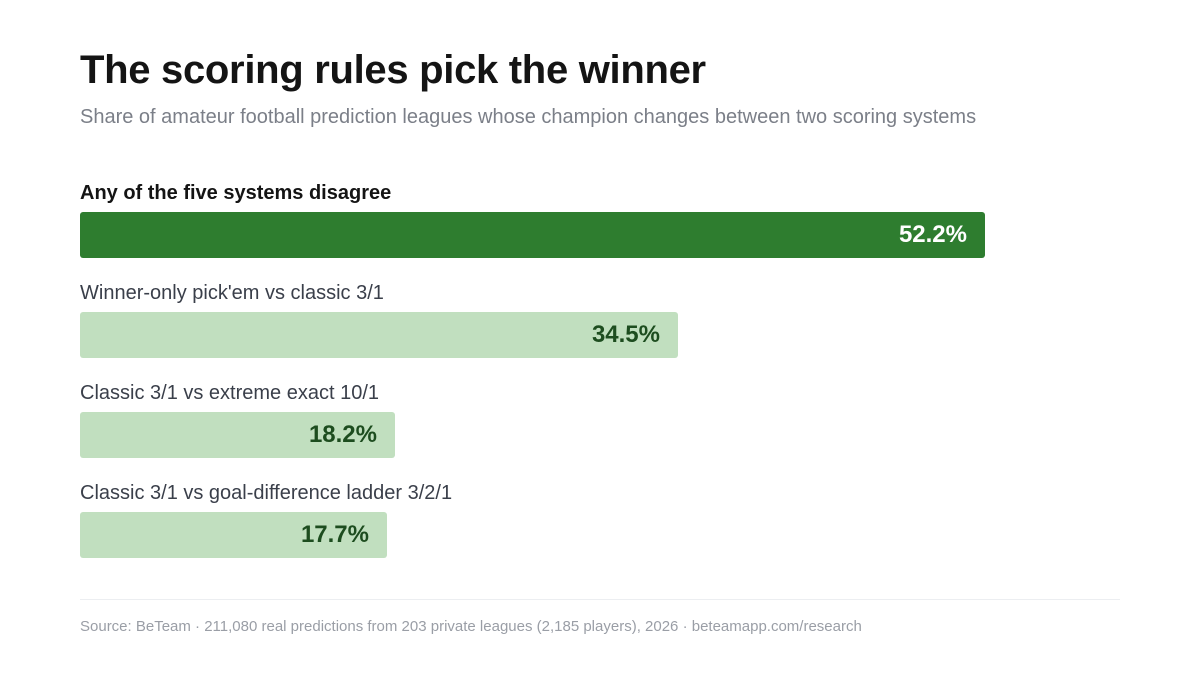  What do you see at coordinates (237, 435) in the screenshot?
I see `bar: 18.2%` at bounding box center [237, 435].